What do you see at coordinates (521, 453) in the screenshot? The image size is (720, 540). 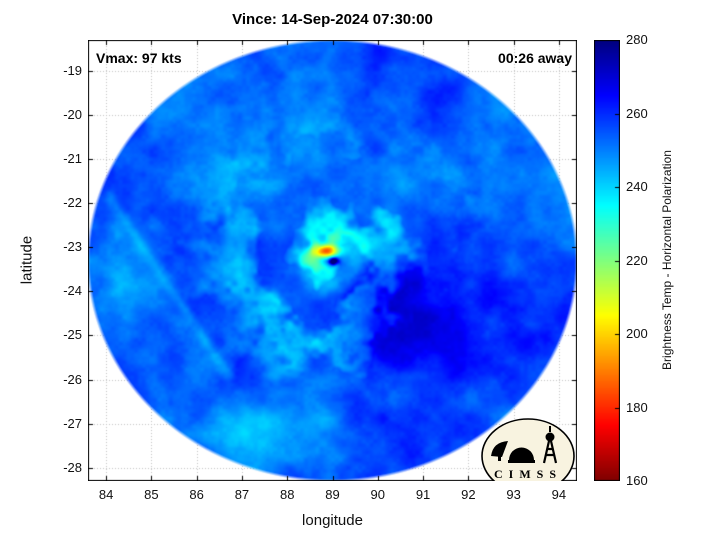 I see `radome-icon` at bounding box center [521, 453].